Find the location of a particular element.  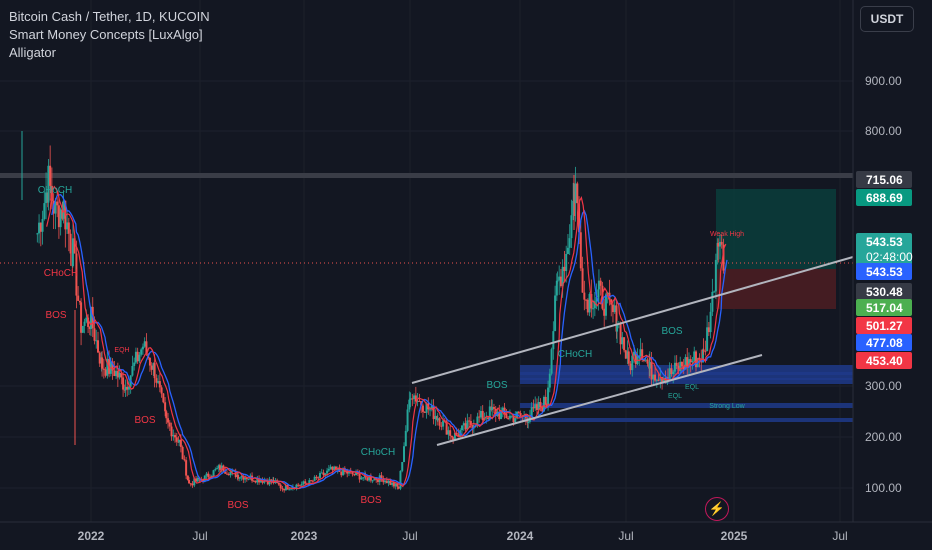

smc-label: BOS is located at coordinates (496, 385).